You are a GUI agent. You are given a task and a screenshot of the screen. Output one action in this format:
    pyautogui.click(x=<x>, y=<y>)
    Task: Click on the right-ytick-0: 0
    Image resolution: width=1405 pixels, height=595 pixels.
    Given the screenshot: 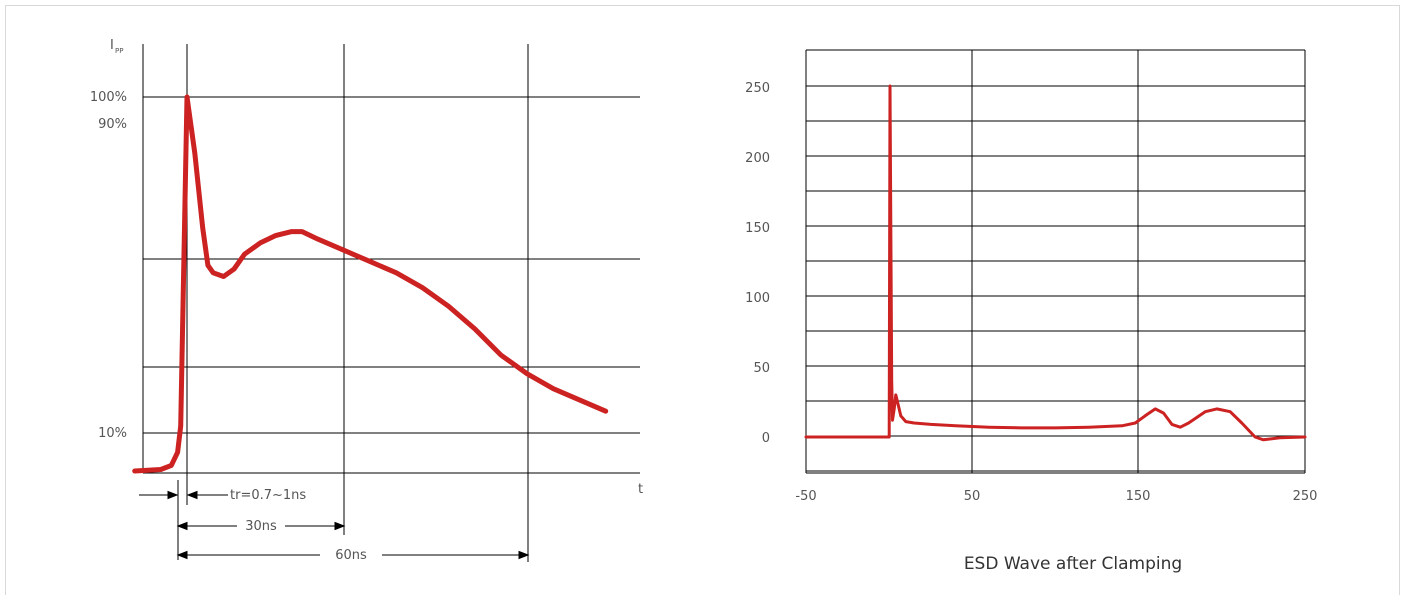 What is the action you would take?
    pyautogui.click(x=766, y=438)
    